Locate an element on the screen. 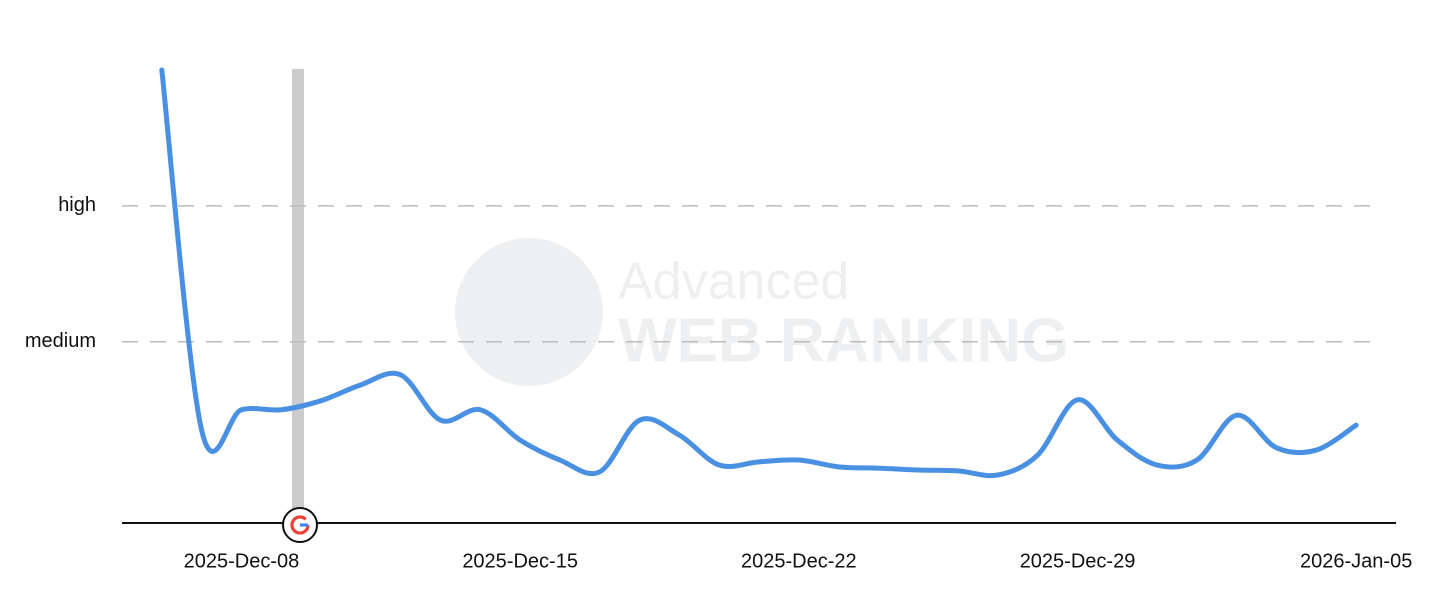  x-tick-label: 2025-Dec-15 is located at coordinates (520, 561).